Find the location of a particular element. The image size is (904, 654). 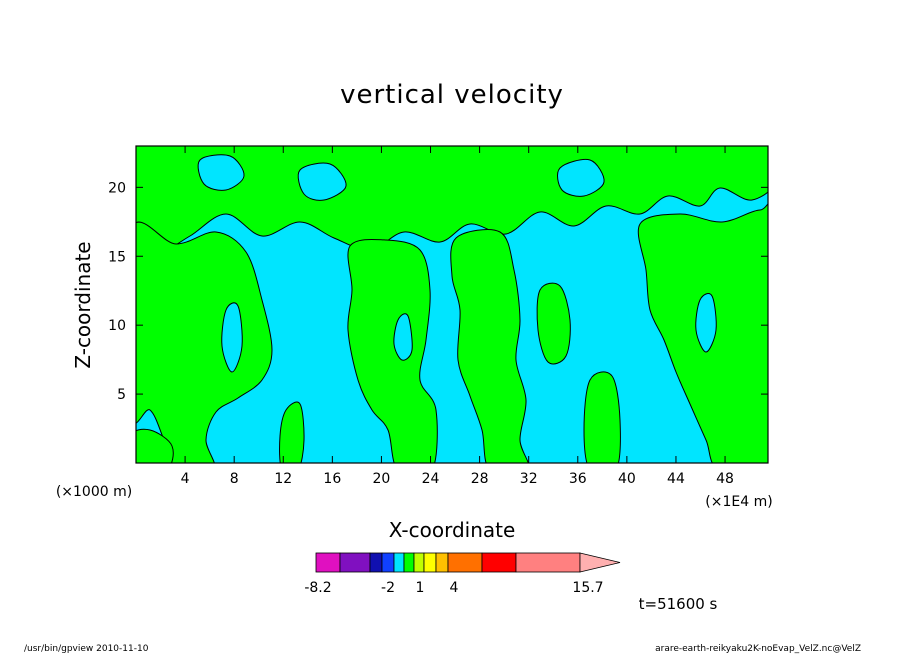

y-tick-label: 20 is located at coordinates (117, 188).